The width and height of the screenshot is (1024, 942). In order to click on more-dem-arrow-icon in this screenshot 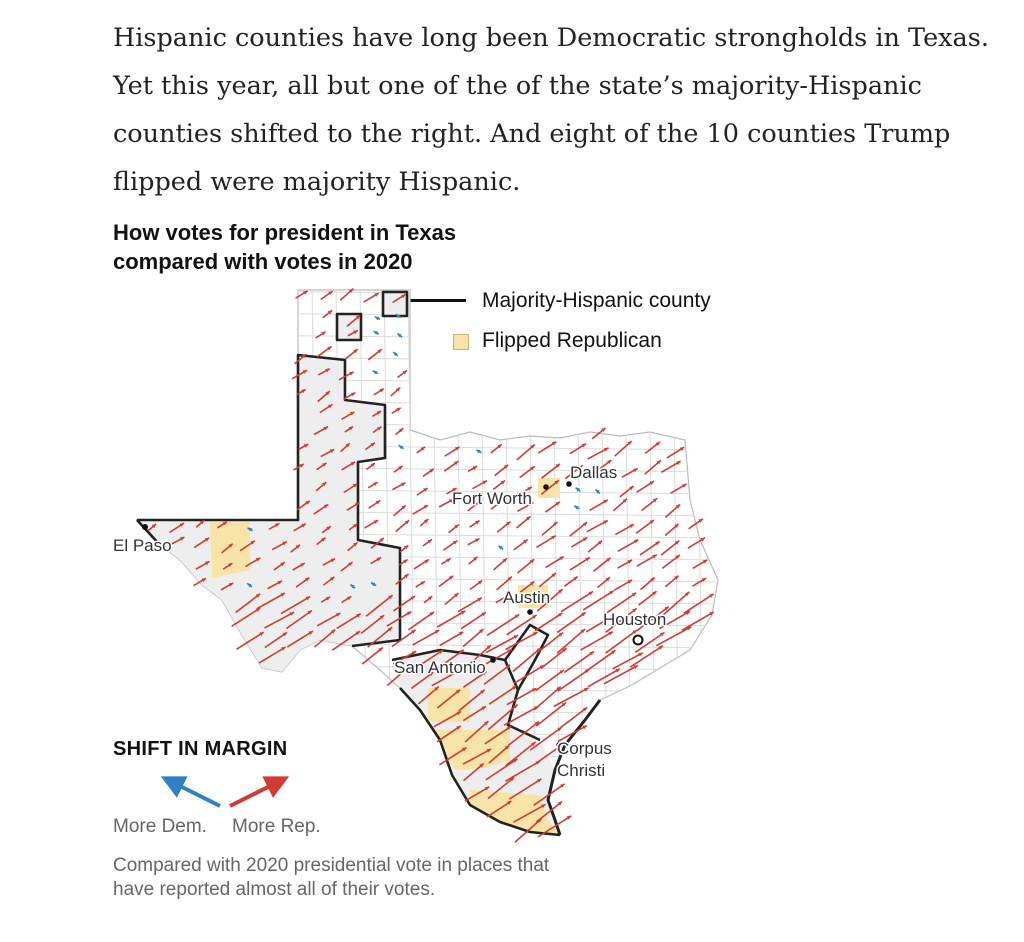, I will do `click(190, 792)`.